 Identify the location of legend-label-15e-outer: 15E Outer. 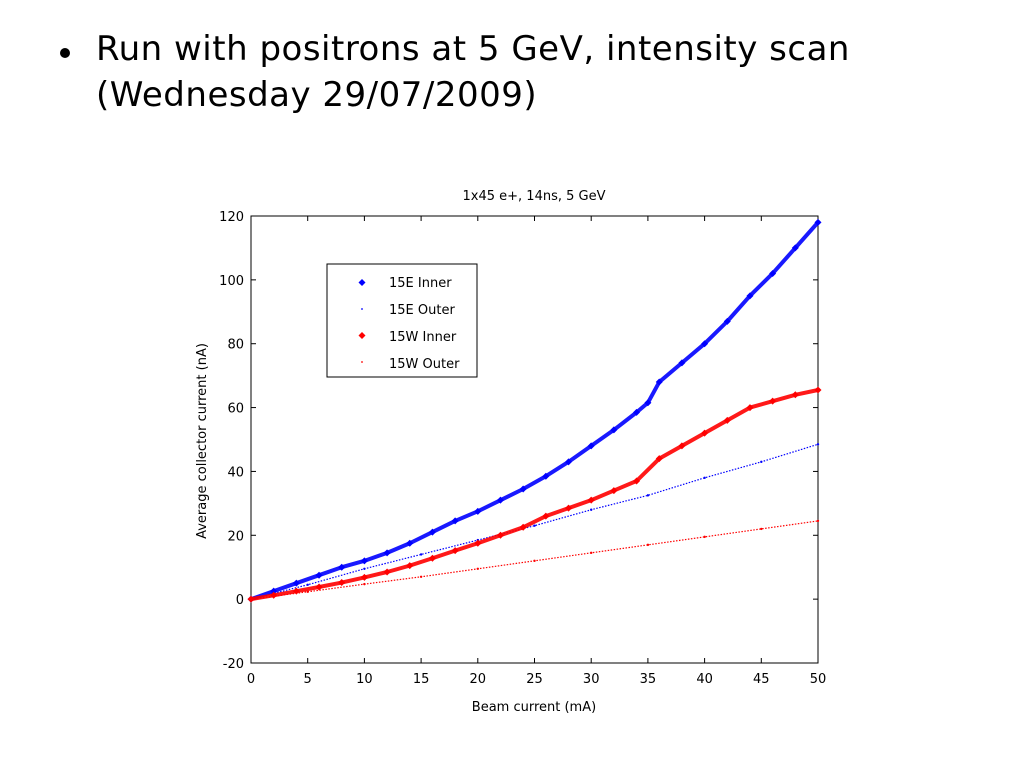
(422, 310).